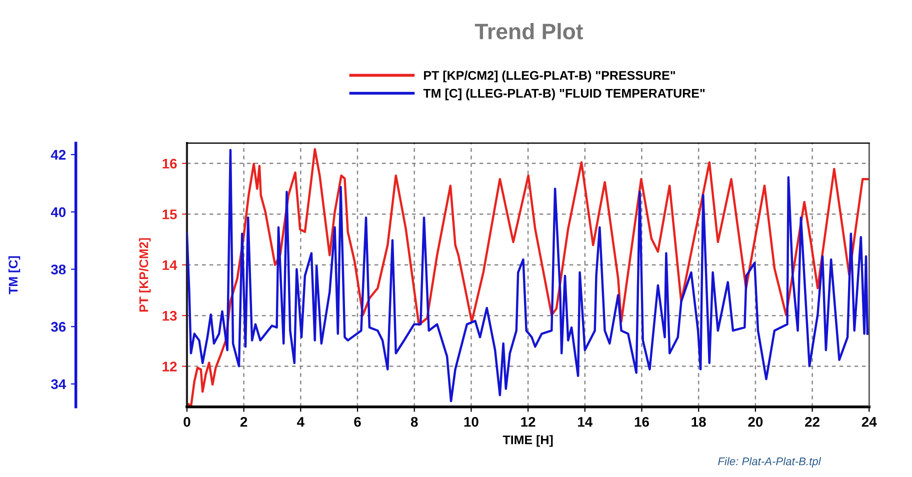 This screenshot has width=912, height=477. I want to click on y-tick-label: 13, so click(169, 315).